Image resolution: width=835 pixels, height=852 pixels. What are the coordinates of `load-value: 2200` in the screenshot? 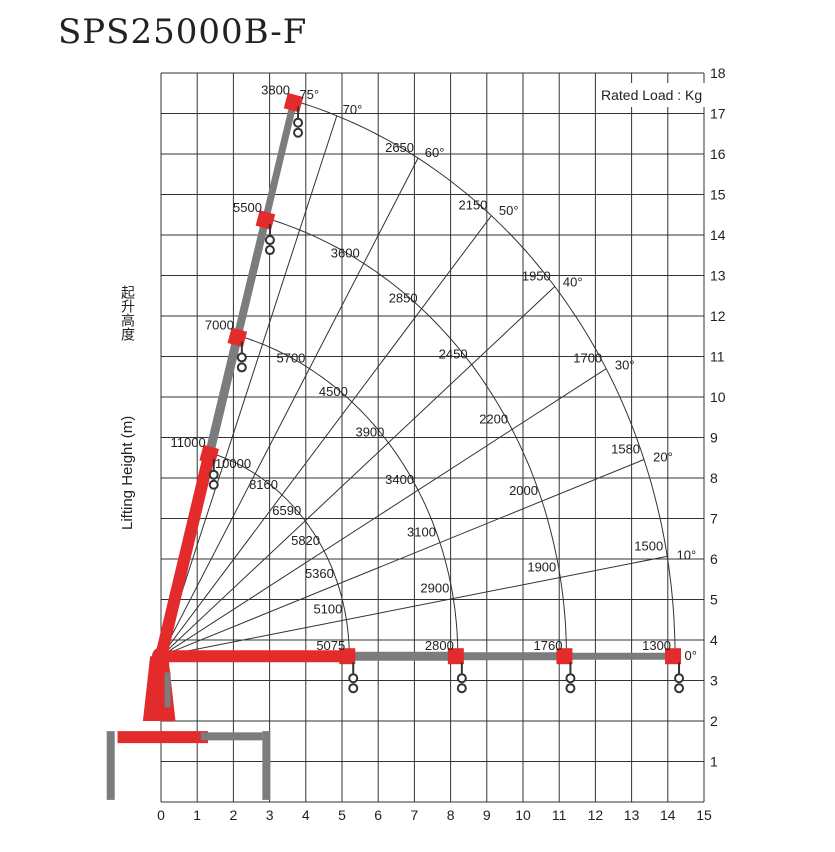 It's located at (493, 418).